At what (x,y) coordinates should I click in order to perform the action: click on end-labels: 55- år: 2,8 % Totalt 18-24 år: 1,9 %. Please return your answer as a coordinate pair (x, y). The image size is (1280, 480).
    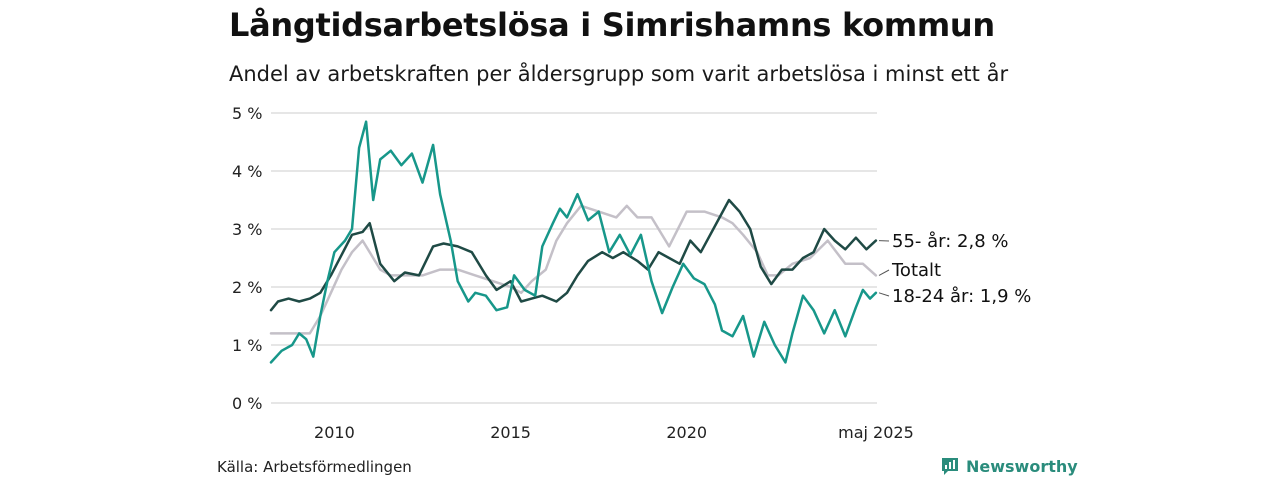
    Looking at the image, I should click on (954, 269).